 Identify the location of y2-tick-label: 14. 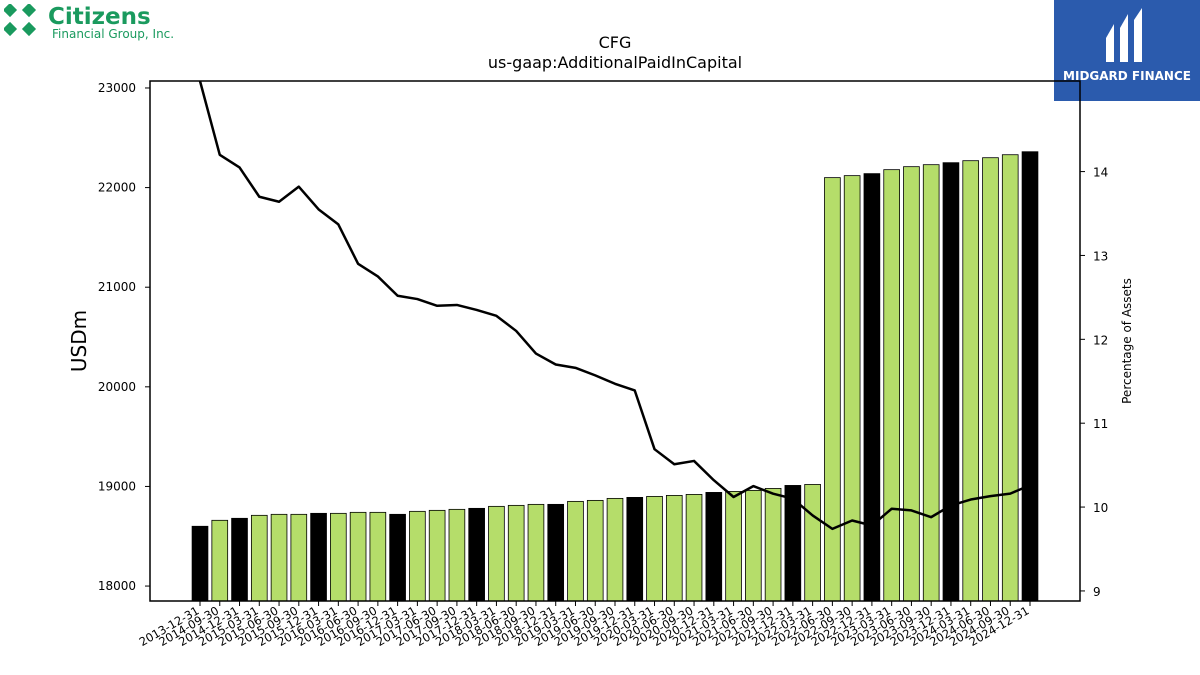
(1100, 173).